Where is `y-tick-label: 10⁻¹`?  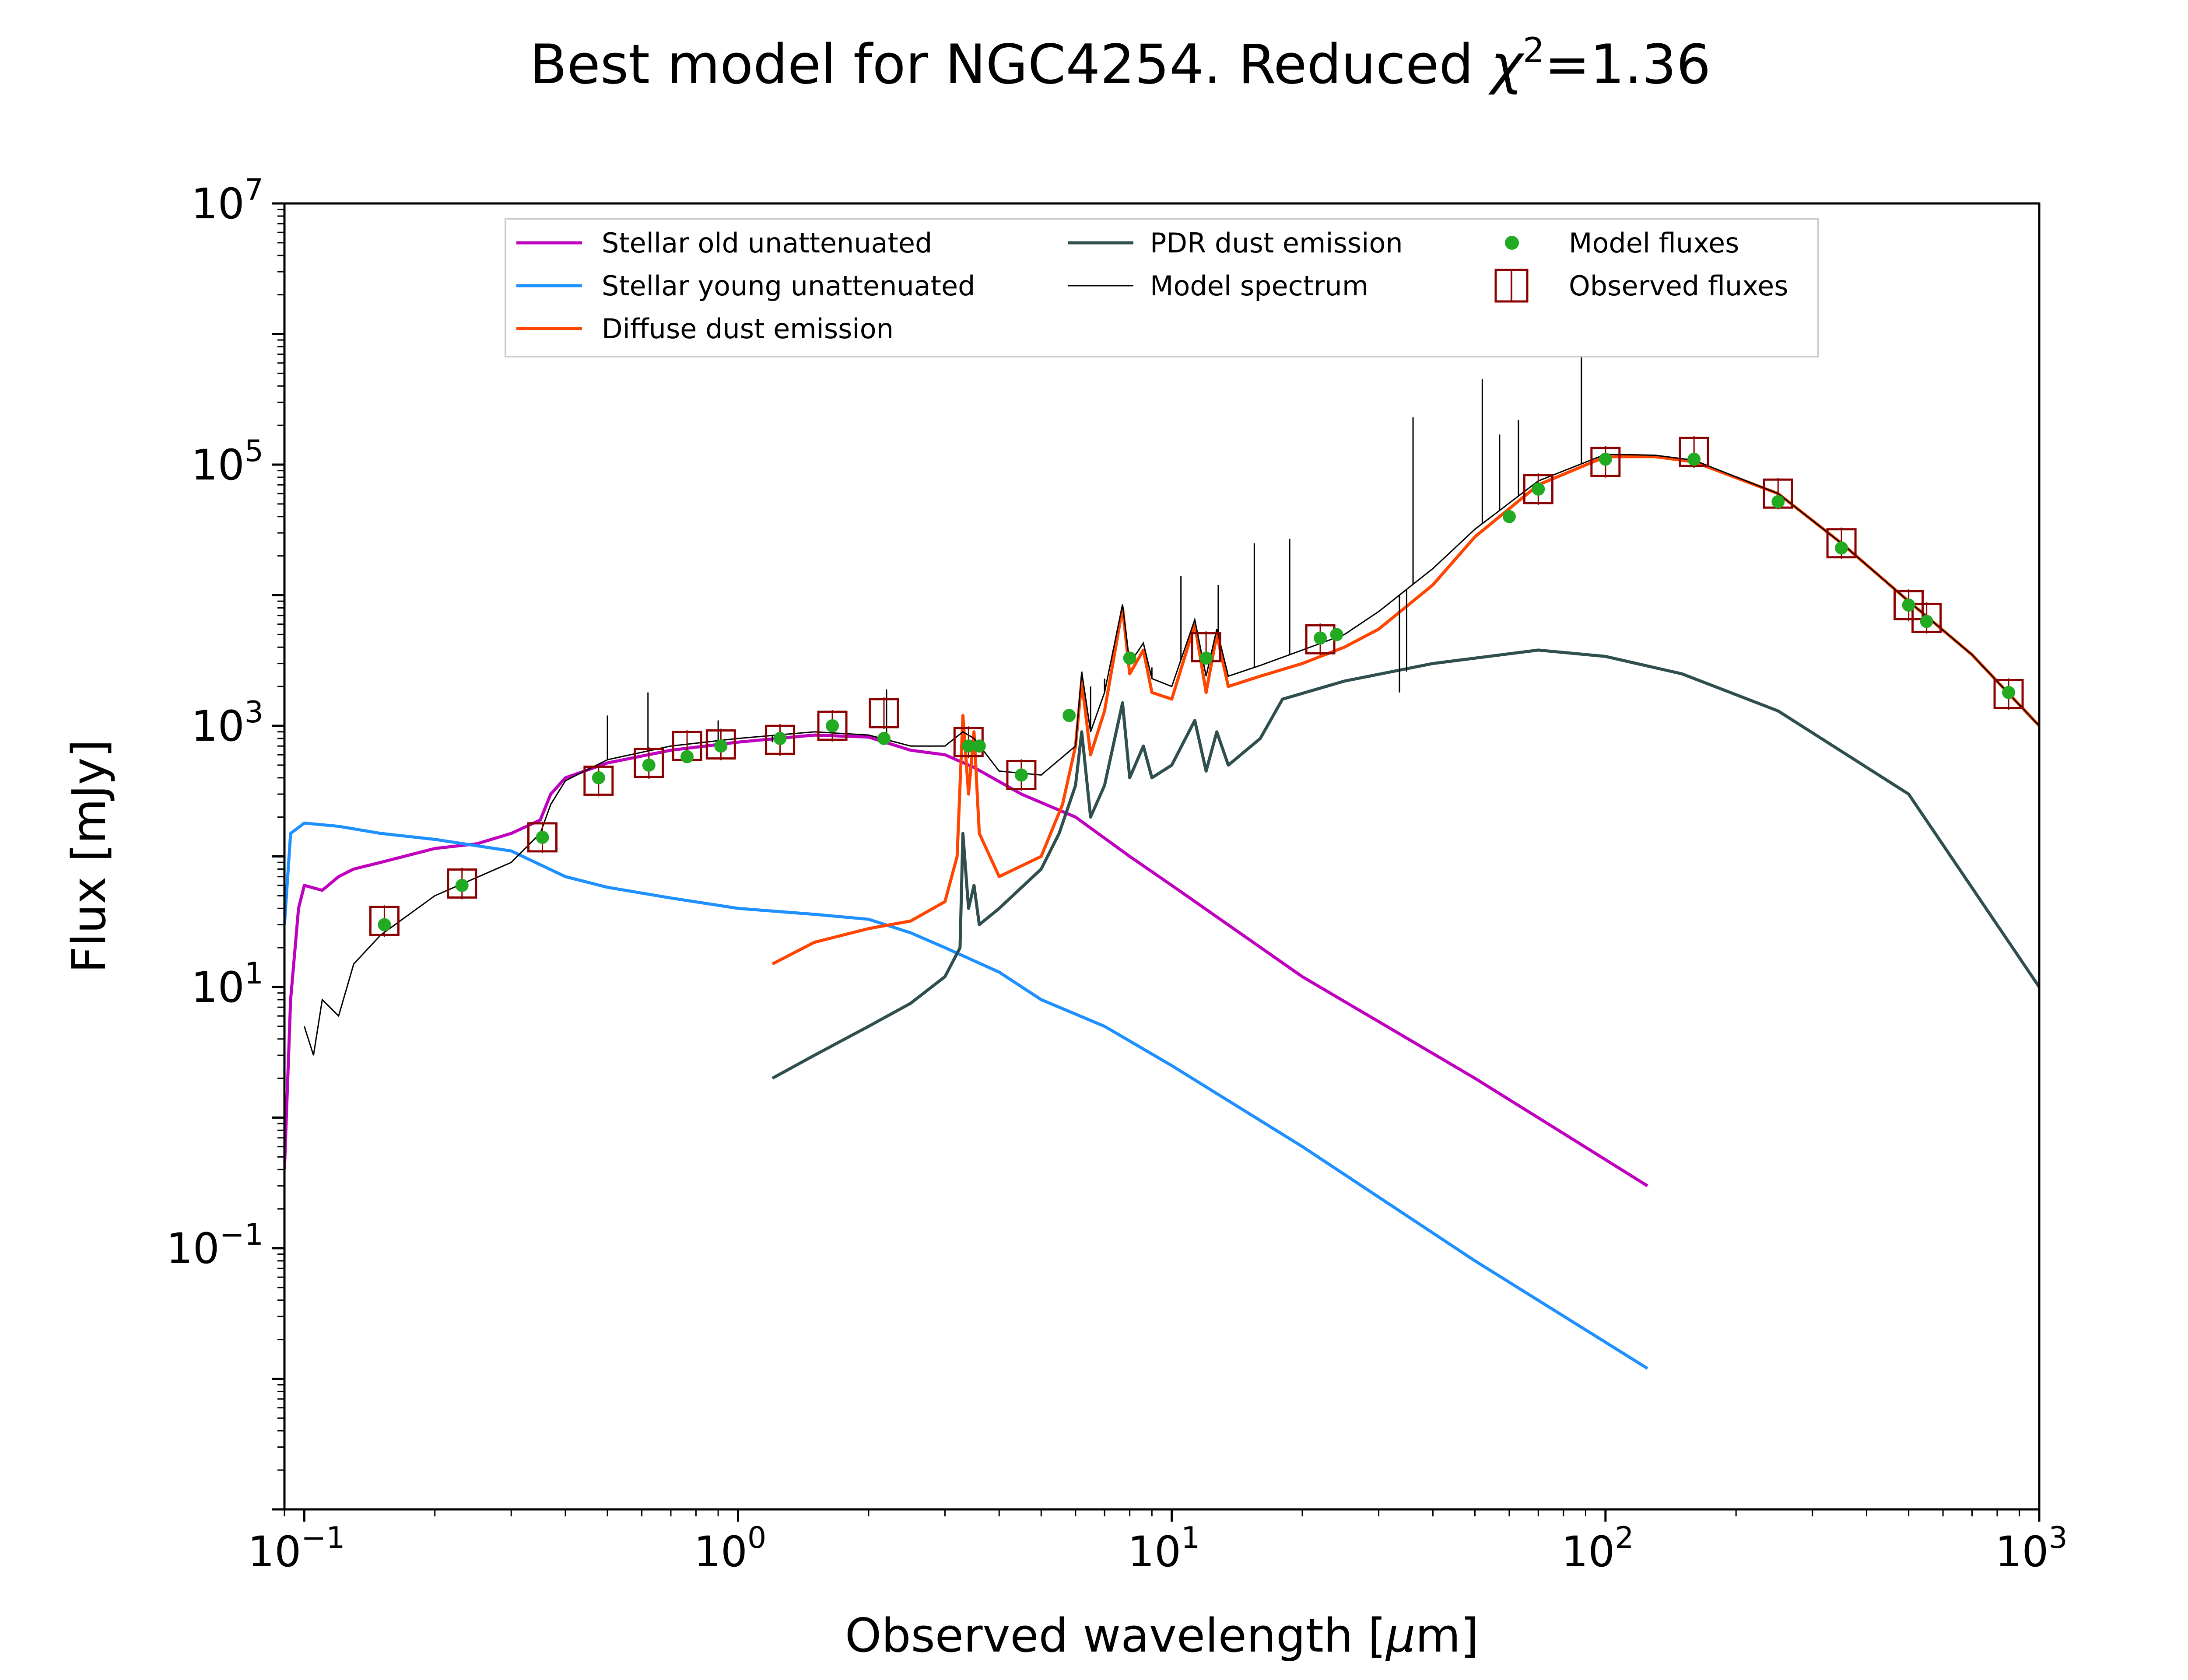
y-tick-label: 10⁻¹ is located at coordinates (215, 1245).